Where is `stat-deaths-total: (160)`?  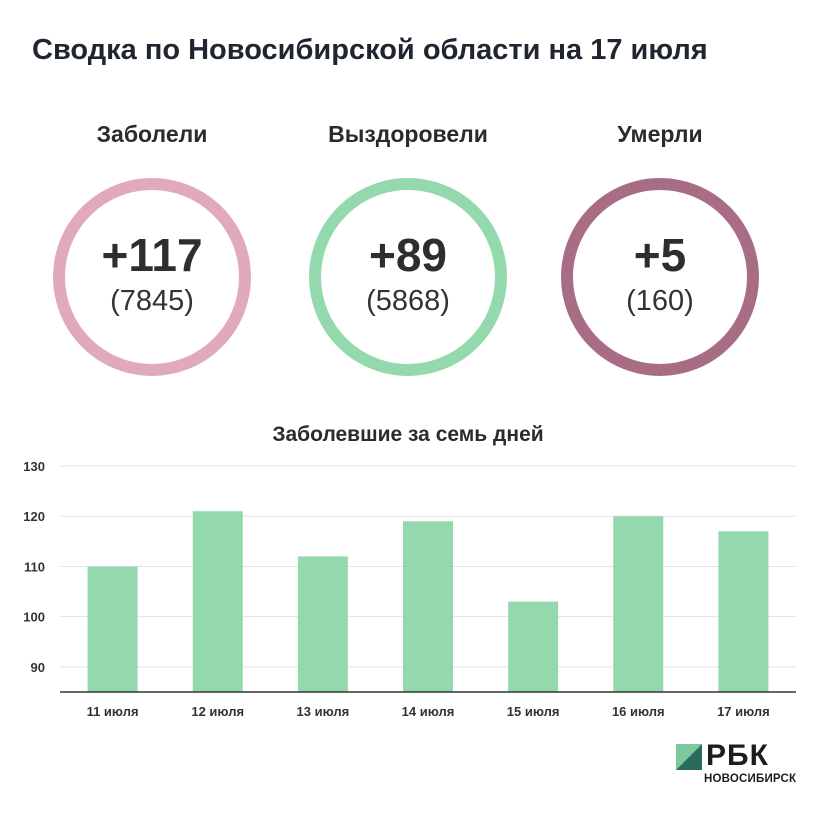 stat-deaths-total: (160) is located at coordinates (660, 301).